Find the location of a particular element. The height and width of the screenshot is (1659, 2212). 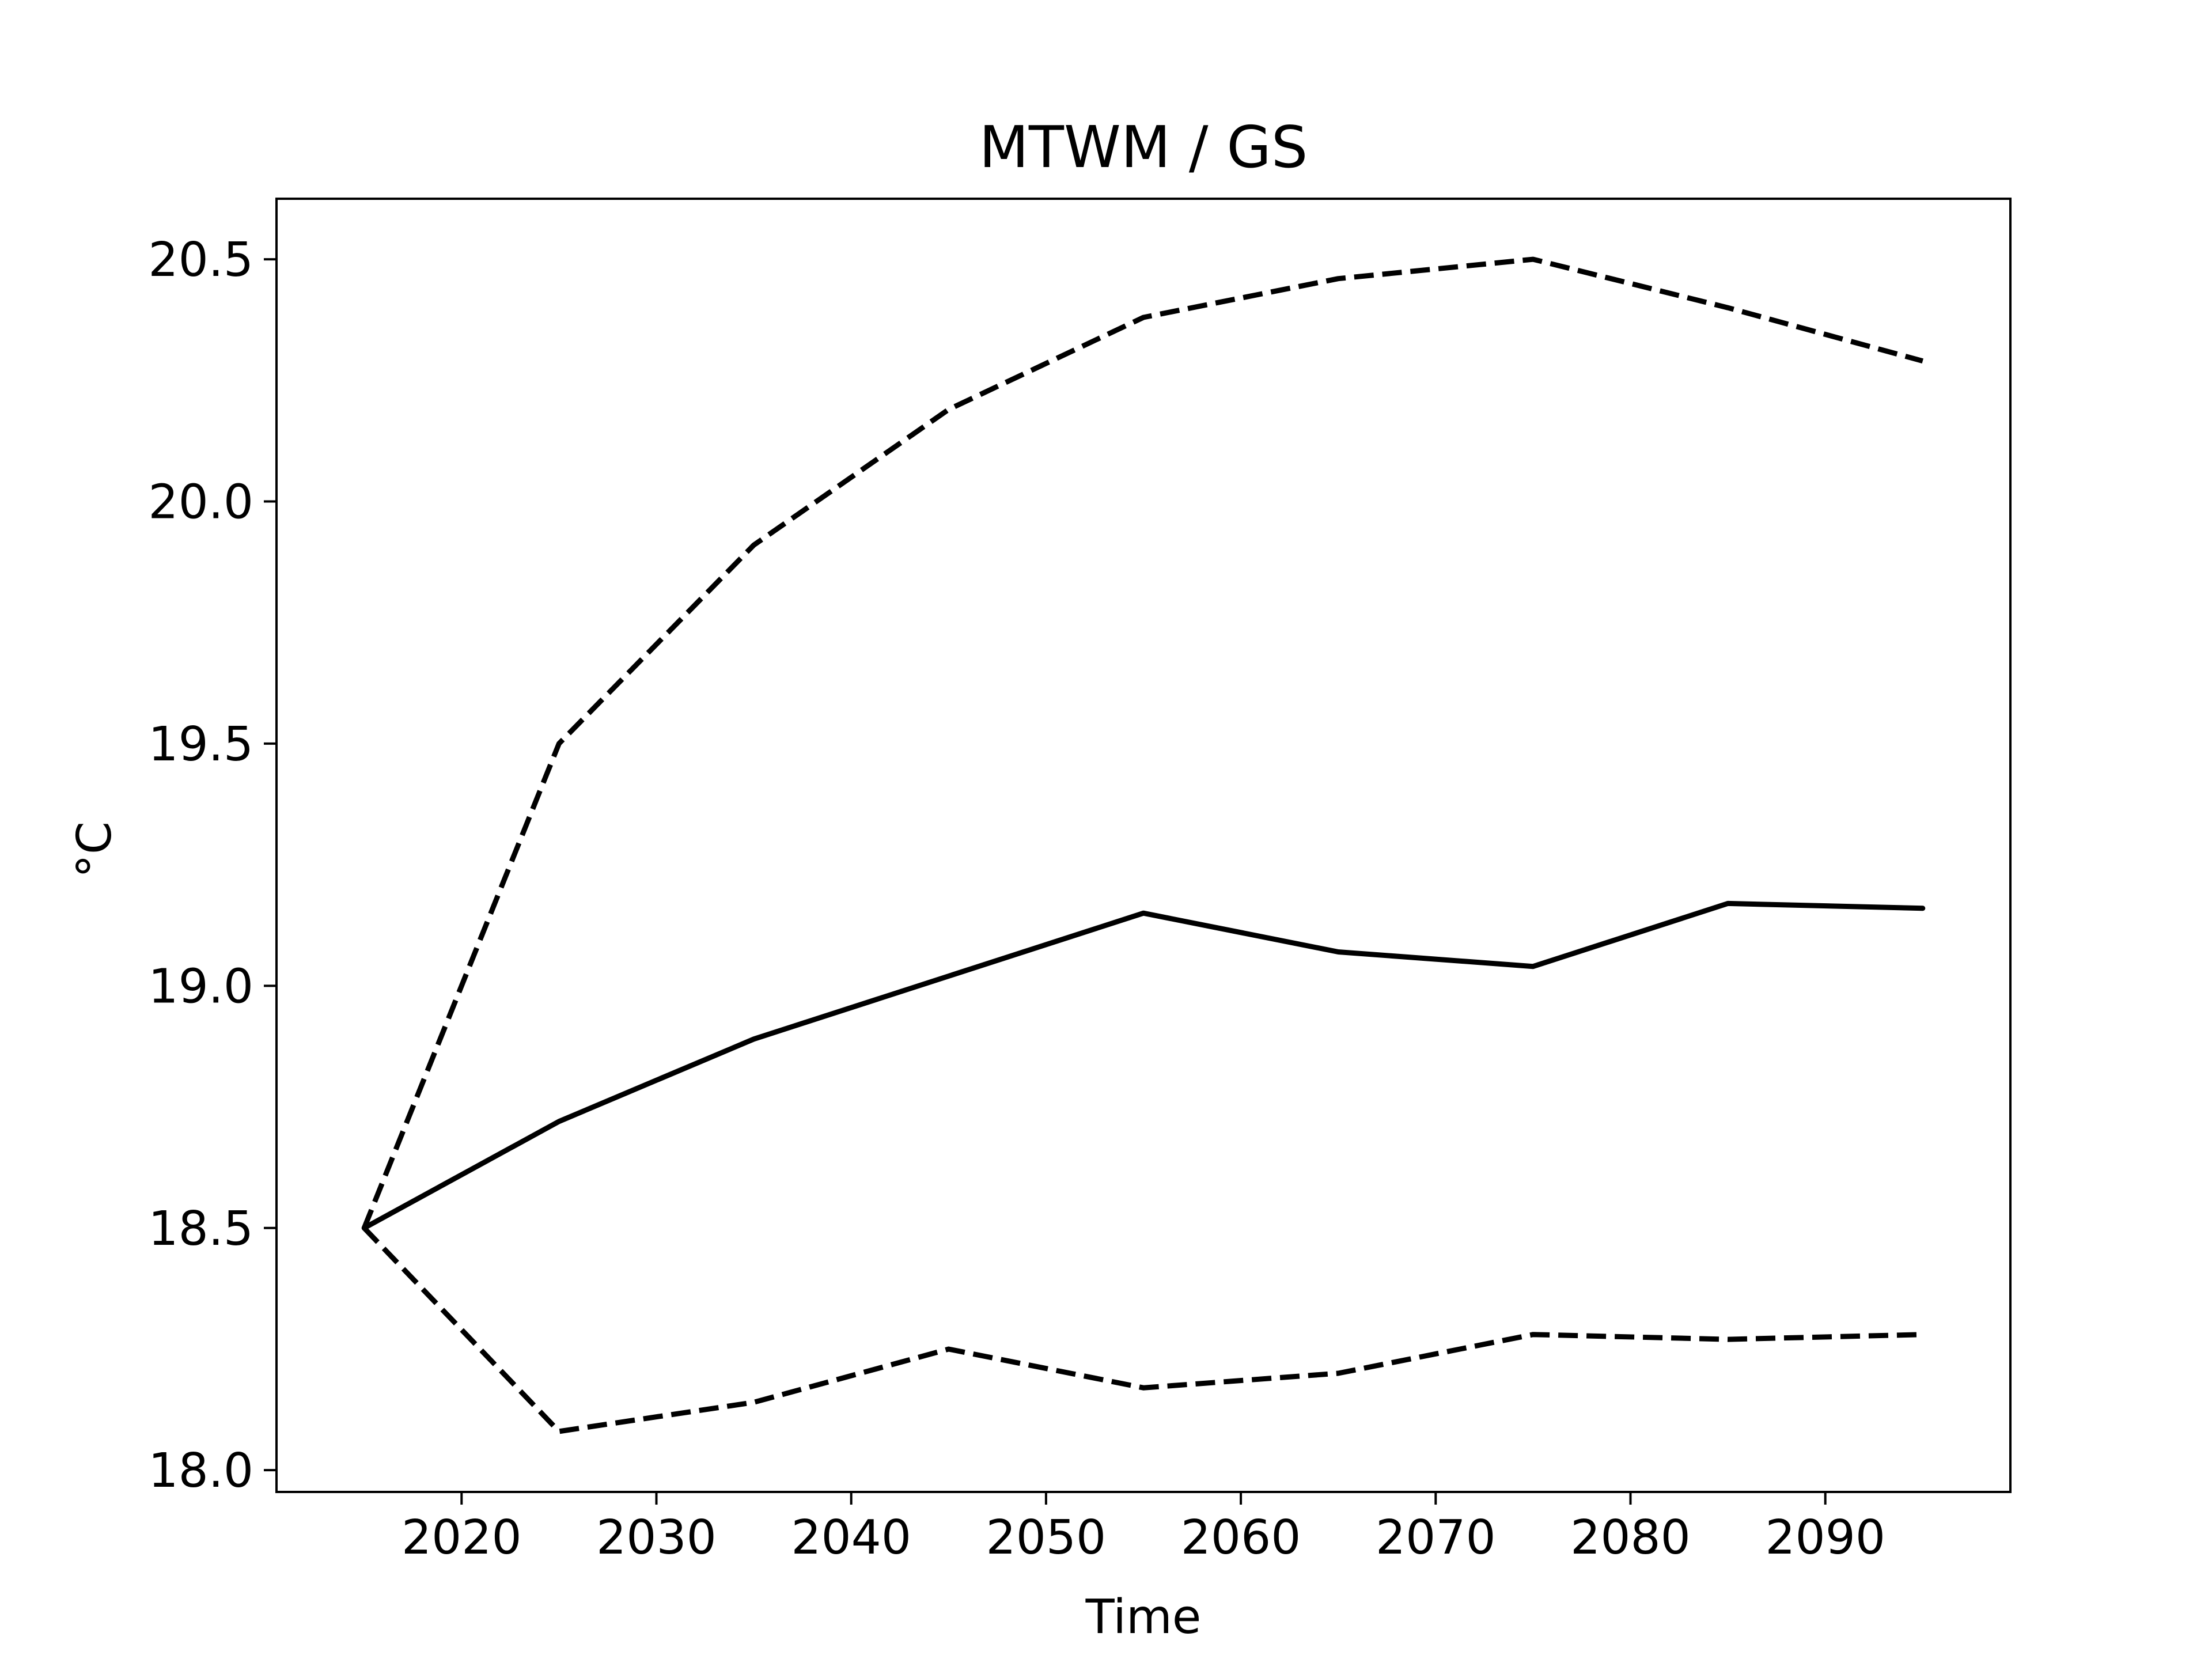

y-axis: 18.0 18.5 19.0 19.5 20.0 20.5 is located at coordinates (212, 865).